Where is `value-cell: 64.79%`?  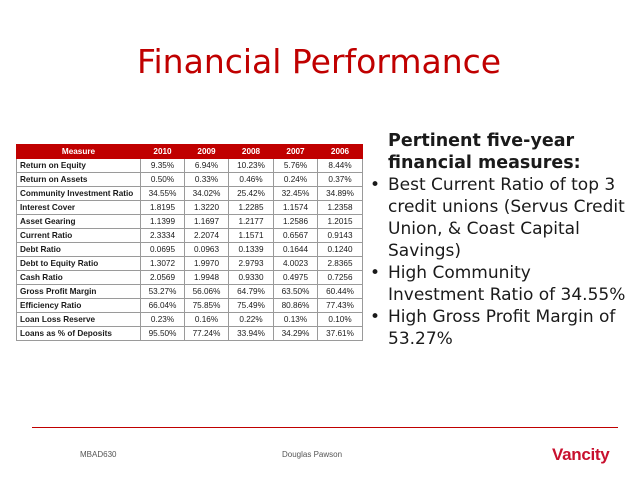
value-cell: 64.79% is located at coordinates (251, 291).